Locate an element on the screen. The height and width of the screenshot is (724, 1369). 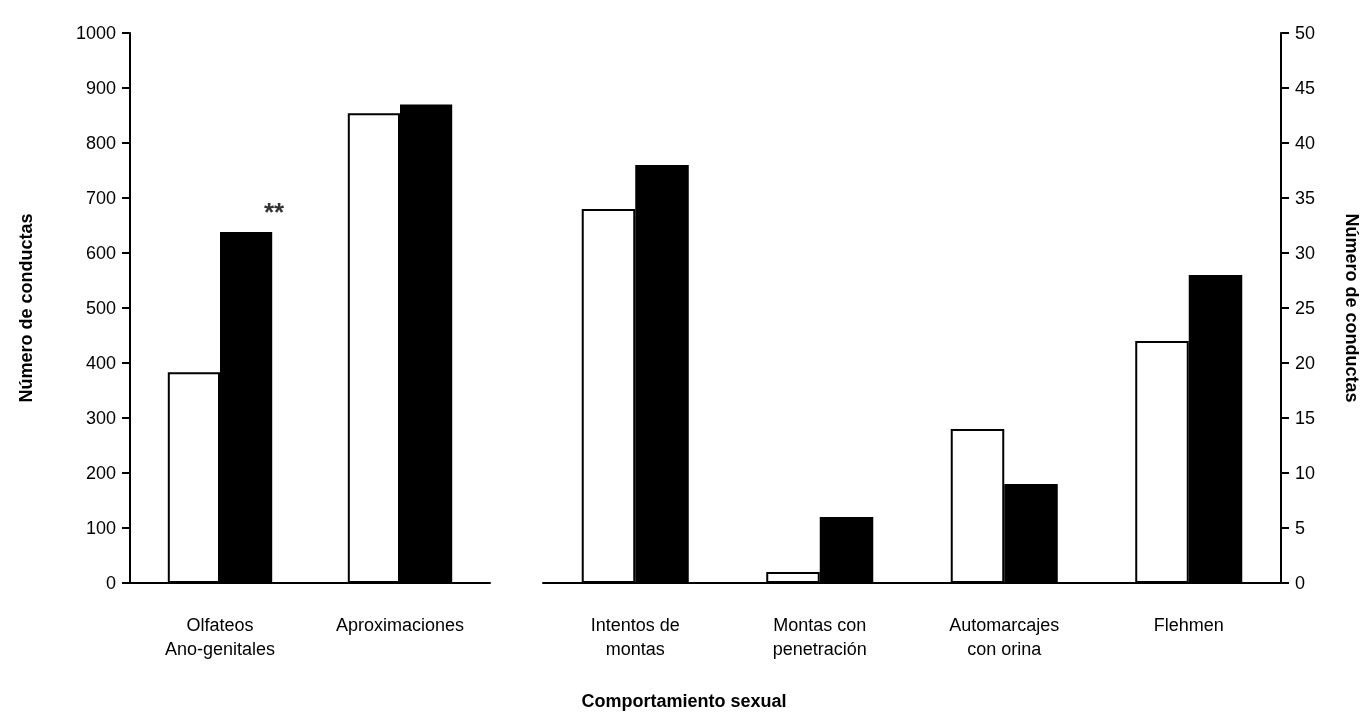
x-tick-label: Aproximaciones is located at coordinates (400, 625).